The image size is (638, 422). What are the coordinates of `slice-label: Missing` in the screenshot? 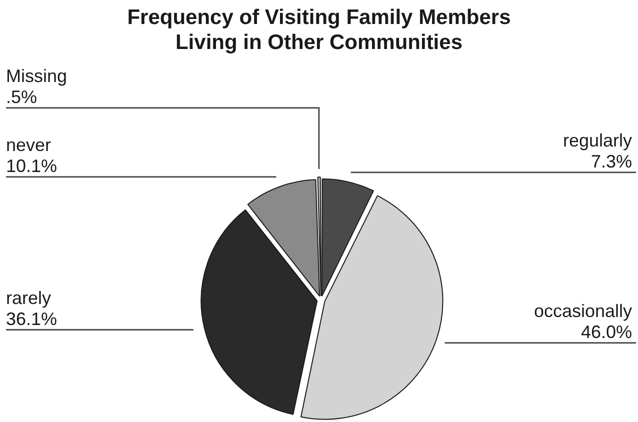 It's located at (37, 76).